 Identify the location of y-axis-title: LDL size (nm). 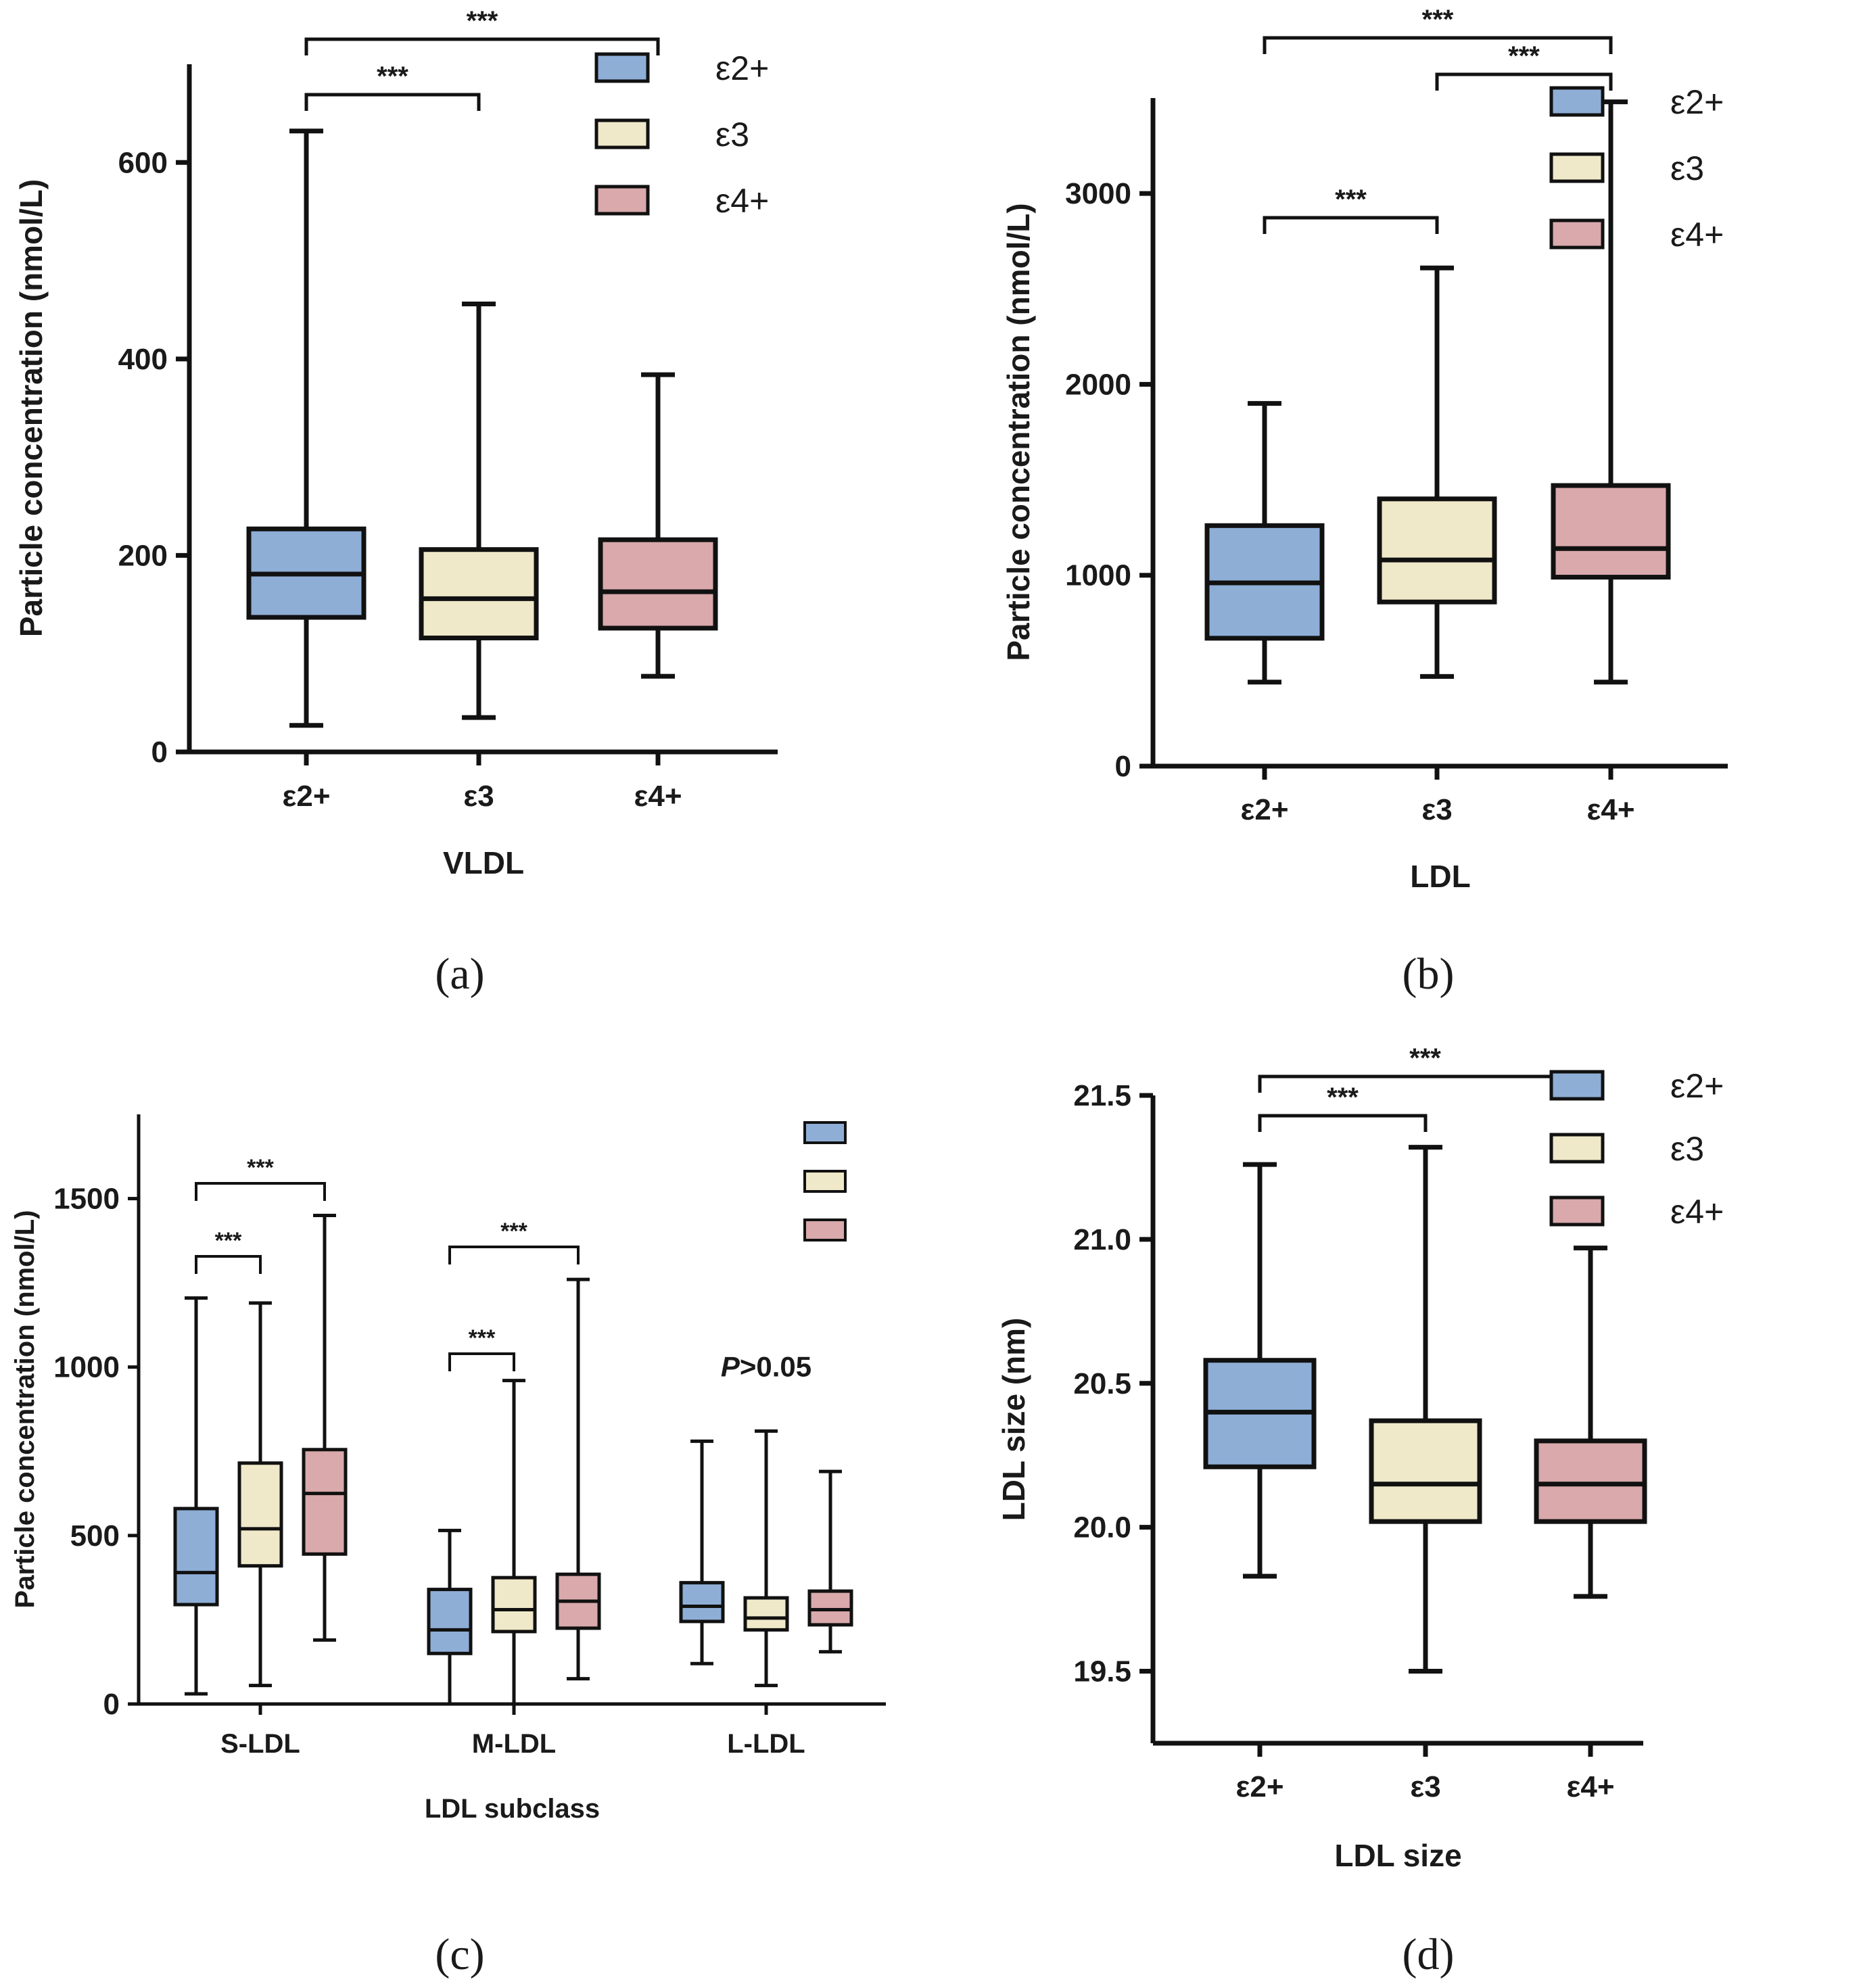
(1014, 1420).